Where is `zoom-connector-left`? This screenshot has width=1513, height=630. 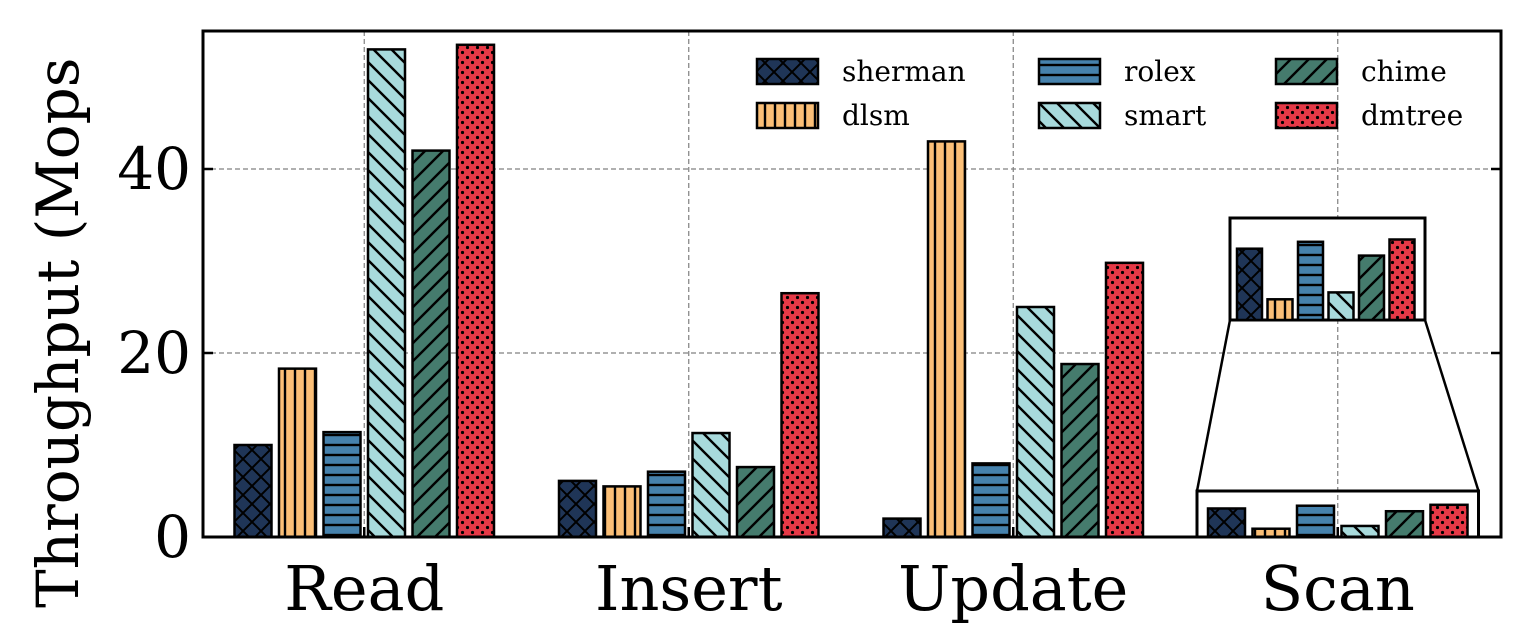
zoom-connector-left is located at coordinates (1213, 405).